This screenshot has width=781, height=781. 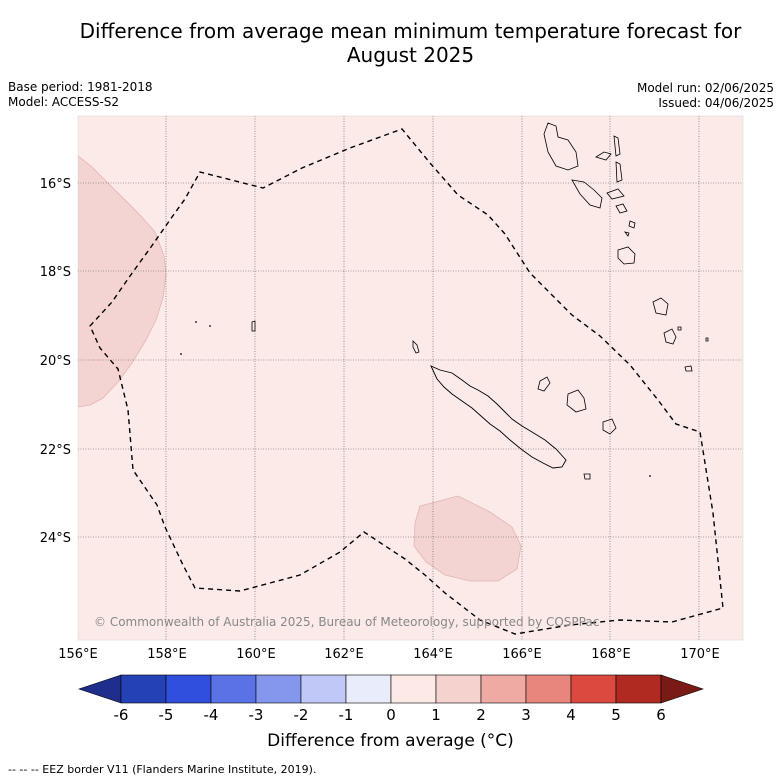 I want to click on meta-left: Base period: 1981-2018 Model: ACCESS-S2, so click(x=80, y=95).